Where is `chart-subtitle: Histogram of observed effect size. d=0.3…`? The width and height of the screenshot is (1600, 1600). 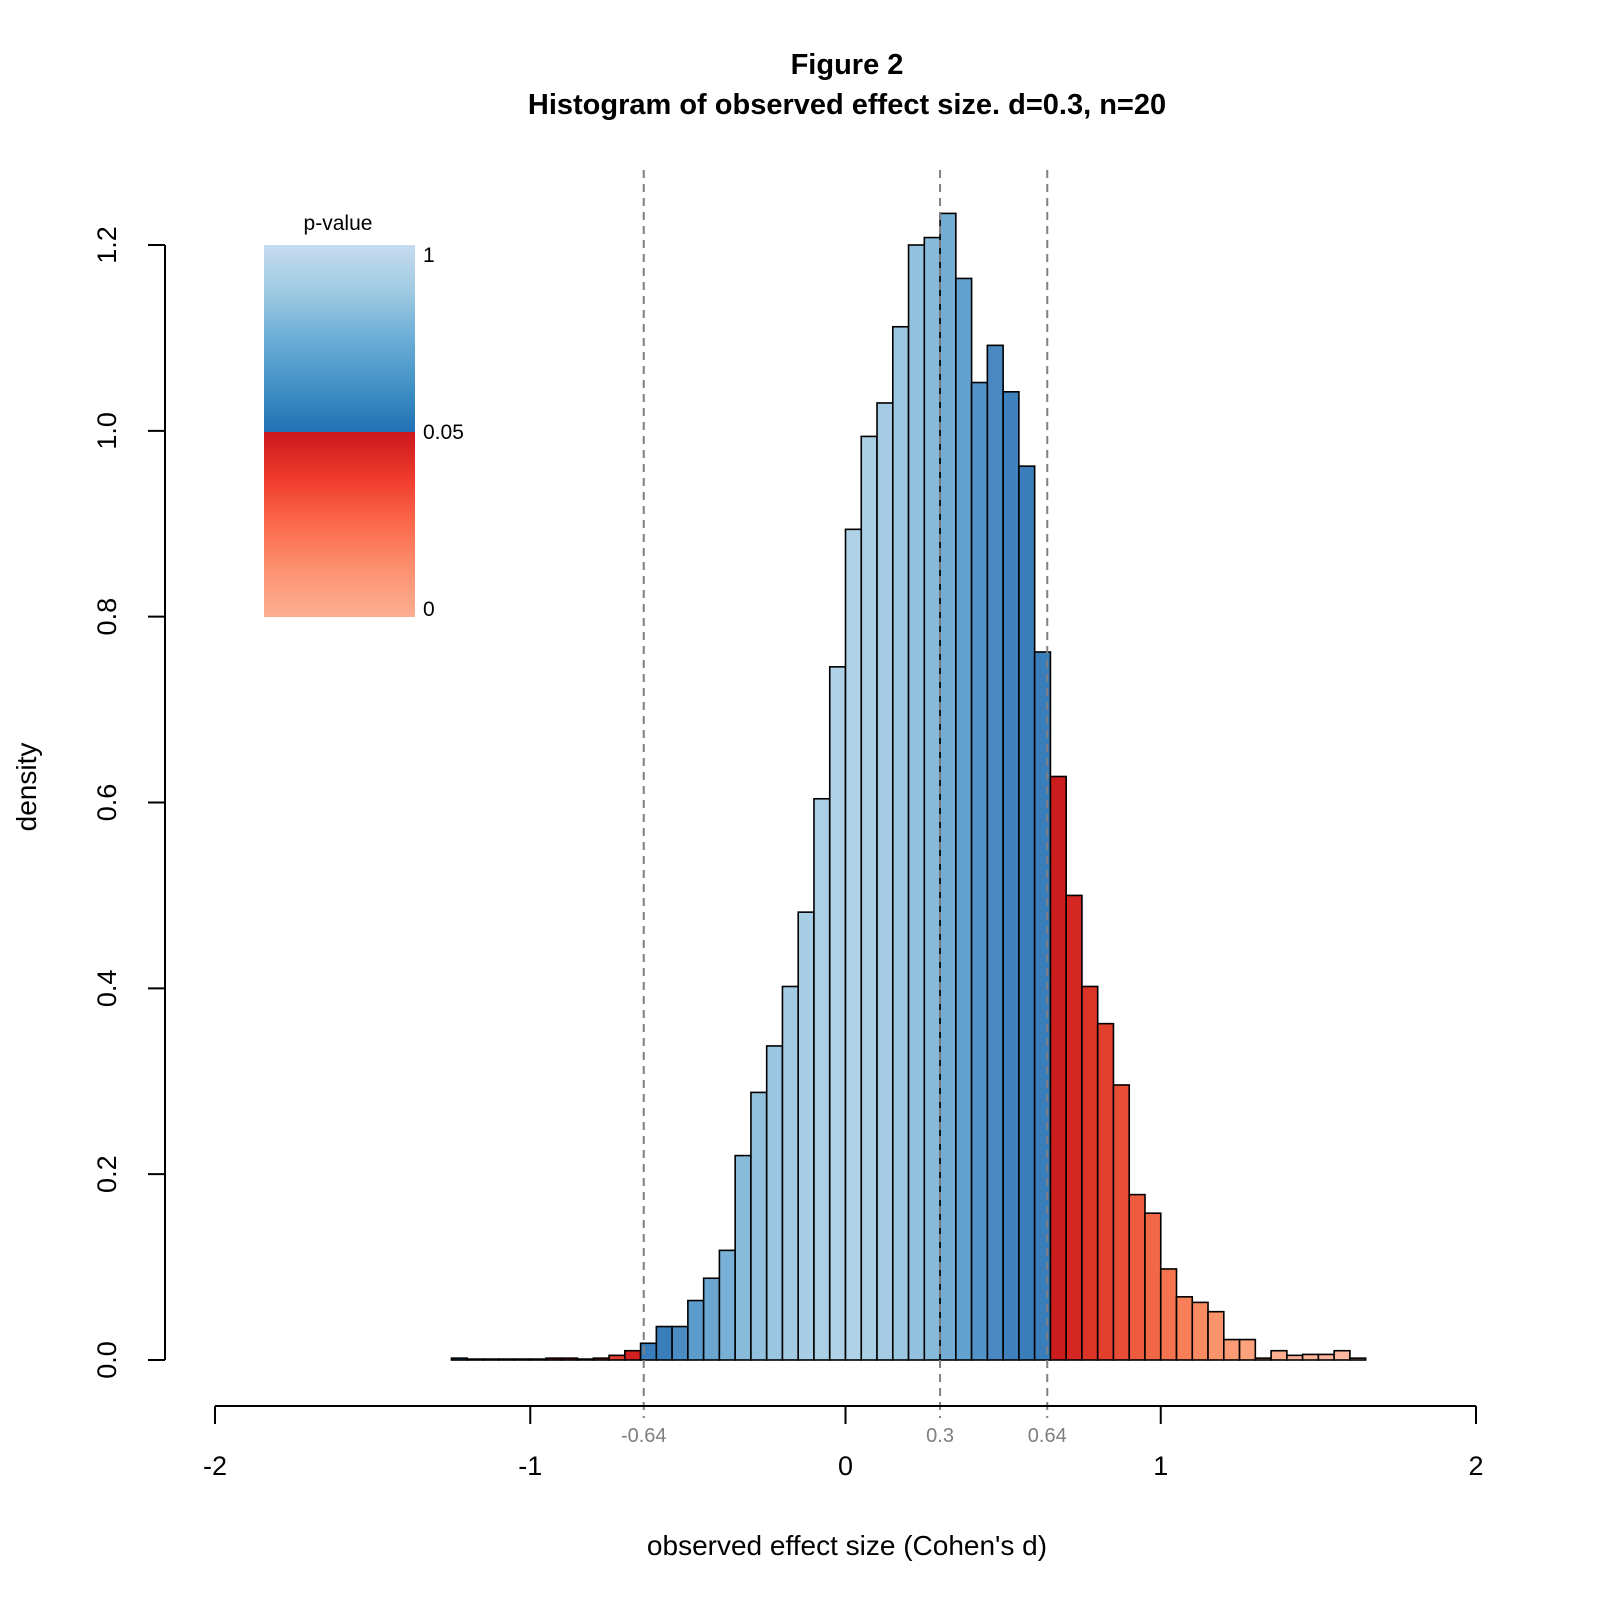 chart-subtitle: Histogram of observed effect size. d=0.3… is located at coordinates (847, 105).